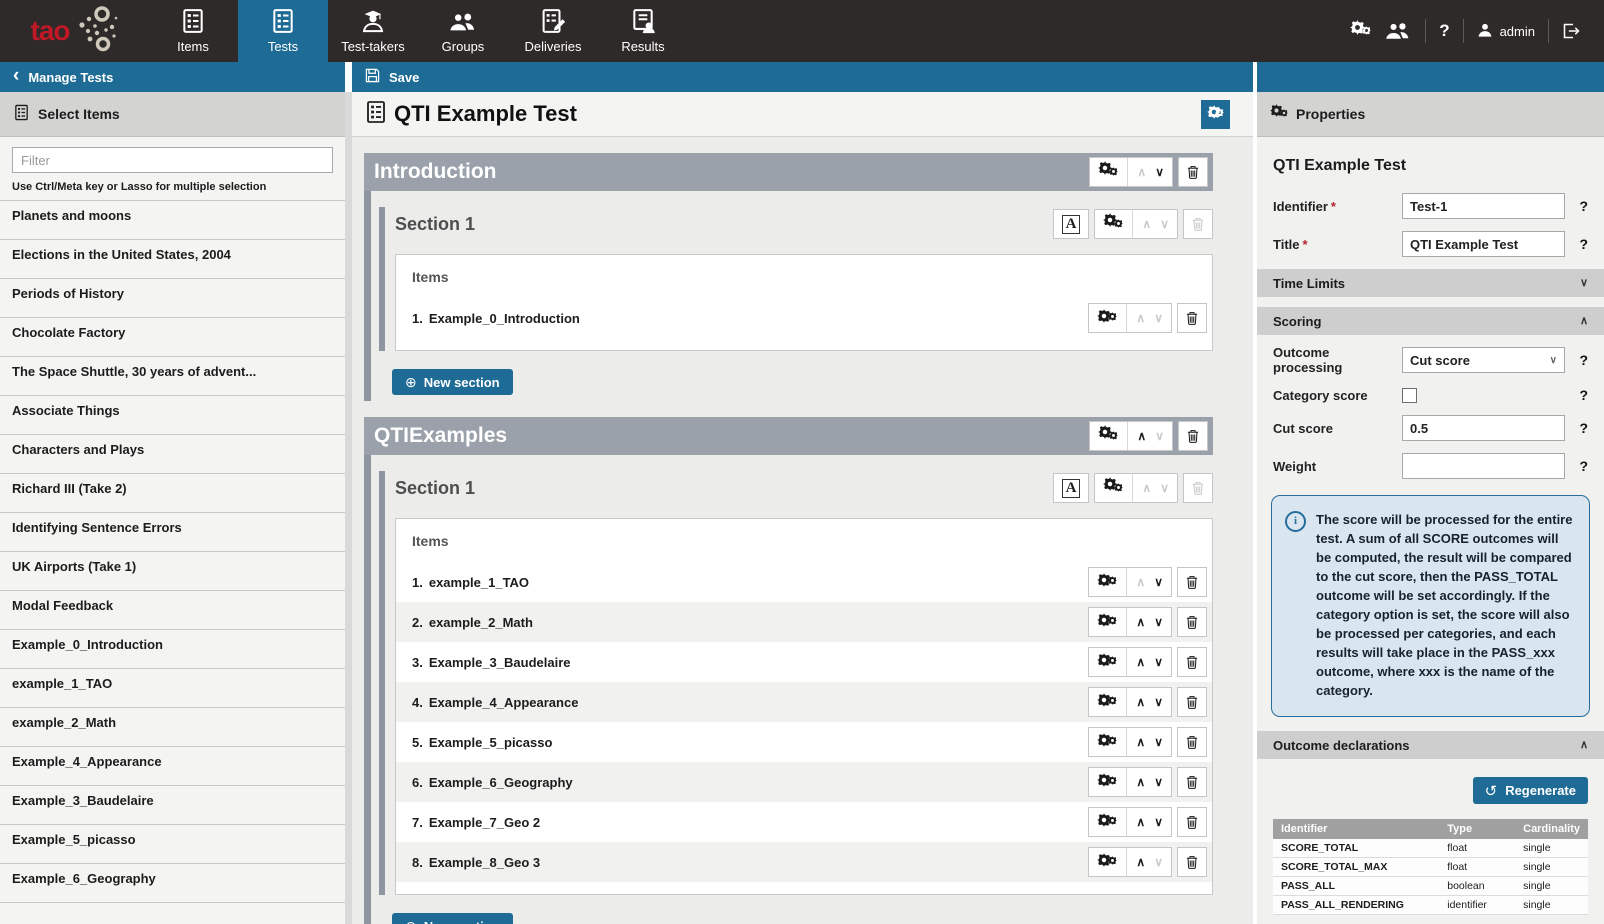  I want to click on list-item: Characters and Plays, so click(172, 454).